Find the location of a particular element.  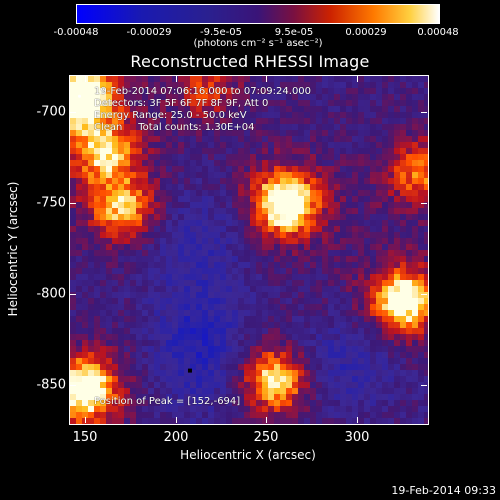

colorbar-tick-1: -0.00048 is located at coordinates (76, 32).